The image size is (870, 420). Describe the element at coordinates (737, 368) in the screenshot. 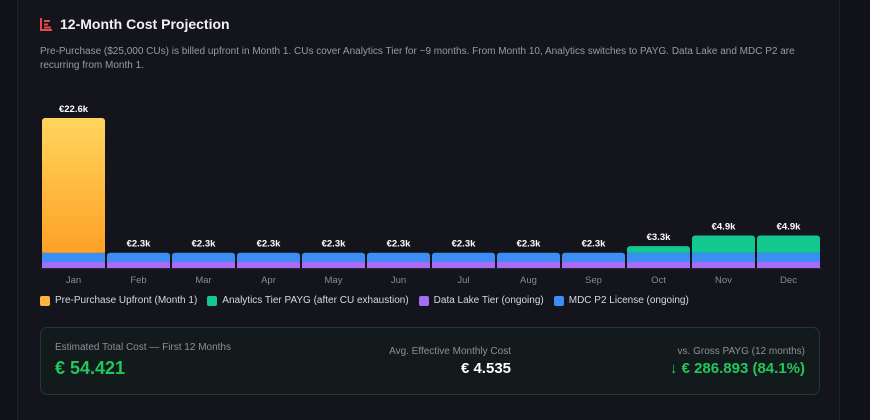

I see `vs-payg-value: ↓ € 286.893 (84.1%)` at that location.